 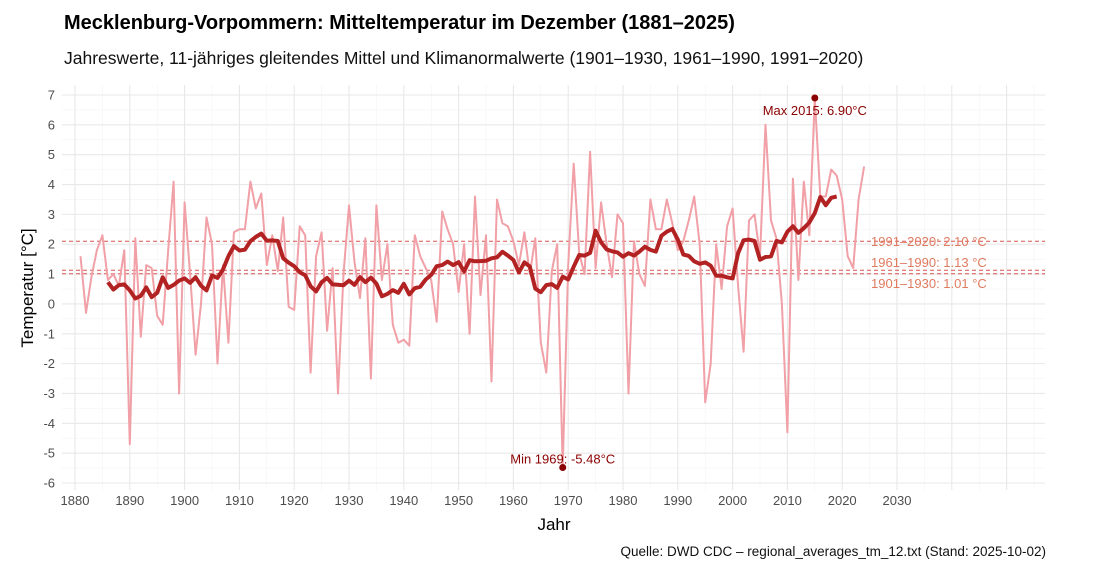 What do you see at coordinates (623, 500) in the screenshot?
I see `x-tick-label: 1980` at bounding box center [623, 500].